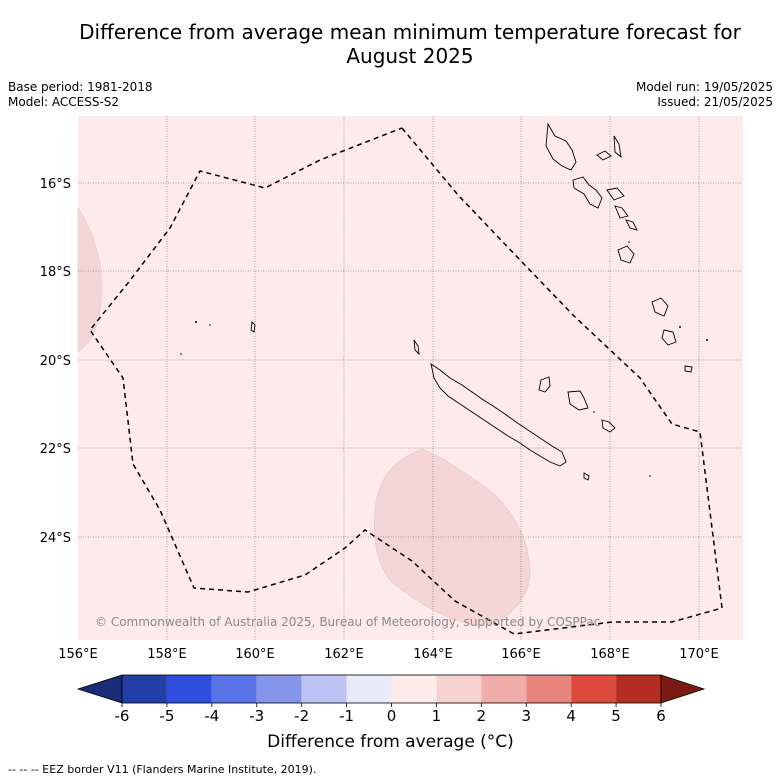 Image resolution: width=781 pixels, height=781 pixels. What do you see at coordinates (410, 56) in the screenshot?
I see `title-line-2: August 2025` at bounding box center [410, 56].